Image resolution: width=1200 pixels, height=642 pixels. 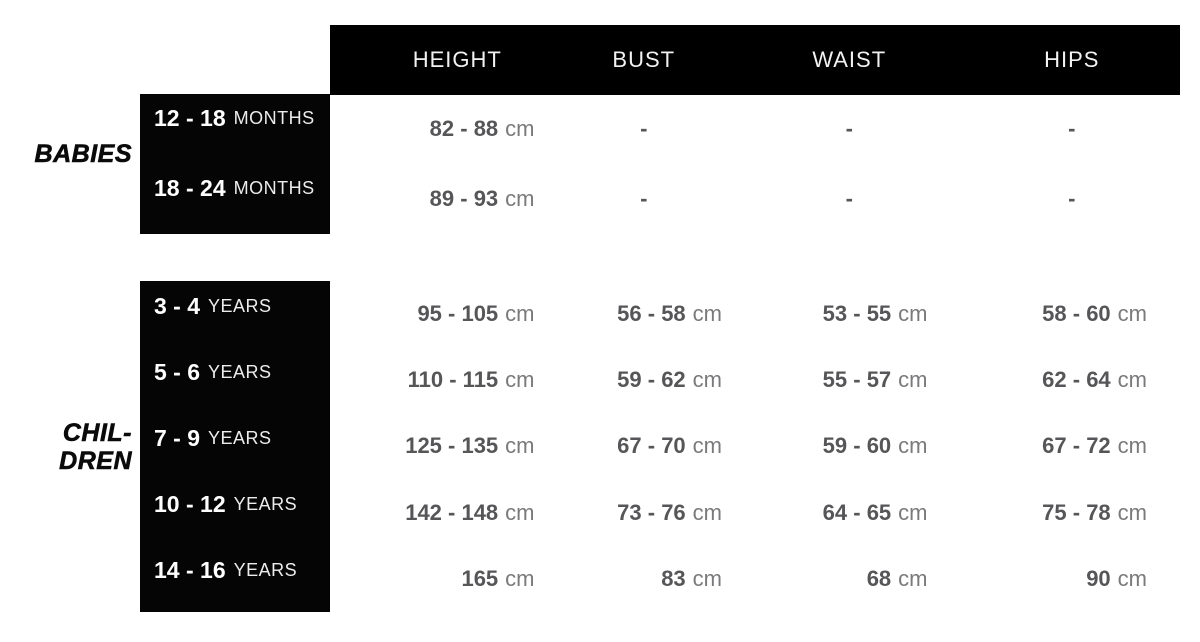 I want to click on measurement-value: 64 - 65, so click(x=857, y=512).